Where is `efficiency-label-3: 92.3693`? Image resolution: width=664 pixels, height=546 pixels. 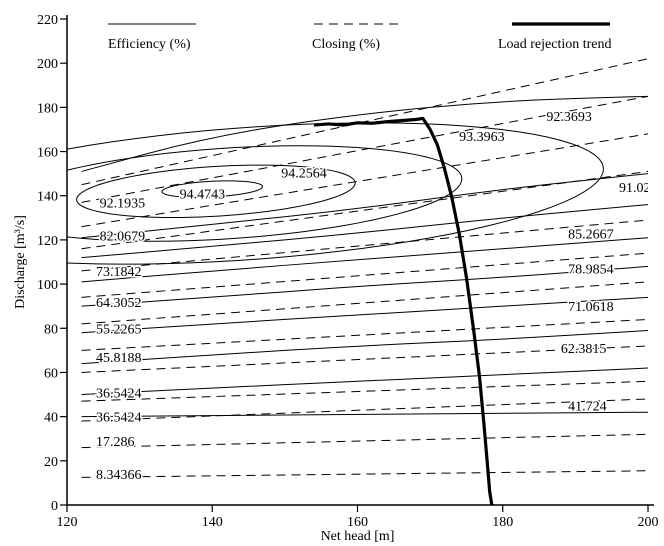 efficiency-label-3: 92.3693 is located at coordinates (569, 117).